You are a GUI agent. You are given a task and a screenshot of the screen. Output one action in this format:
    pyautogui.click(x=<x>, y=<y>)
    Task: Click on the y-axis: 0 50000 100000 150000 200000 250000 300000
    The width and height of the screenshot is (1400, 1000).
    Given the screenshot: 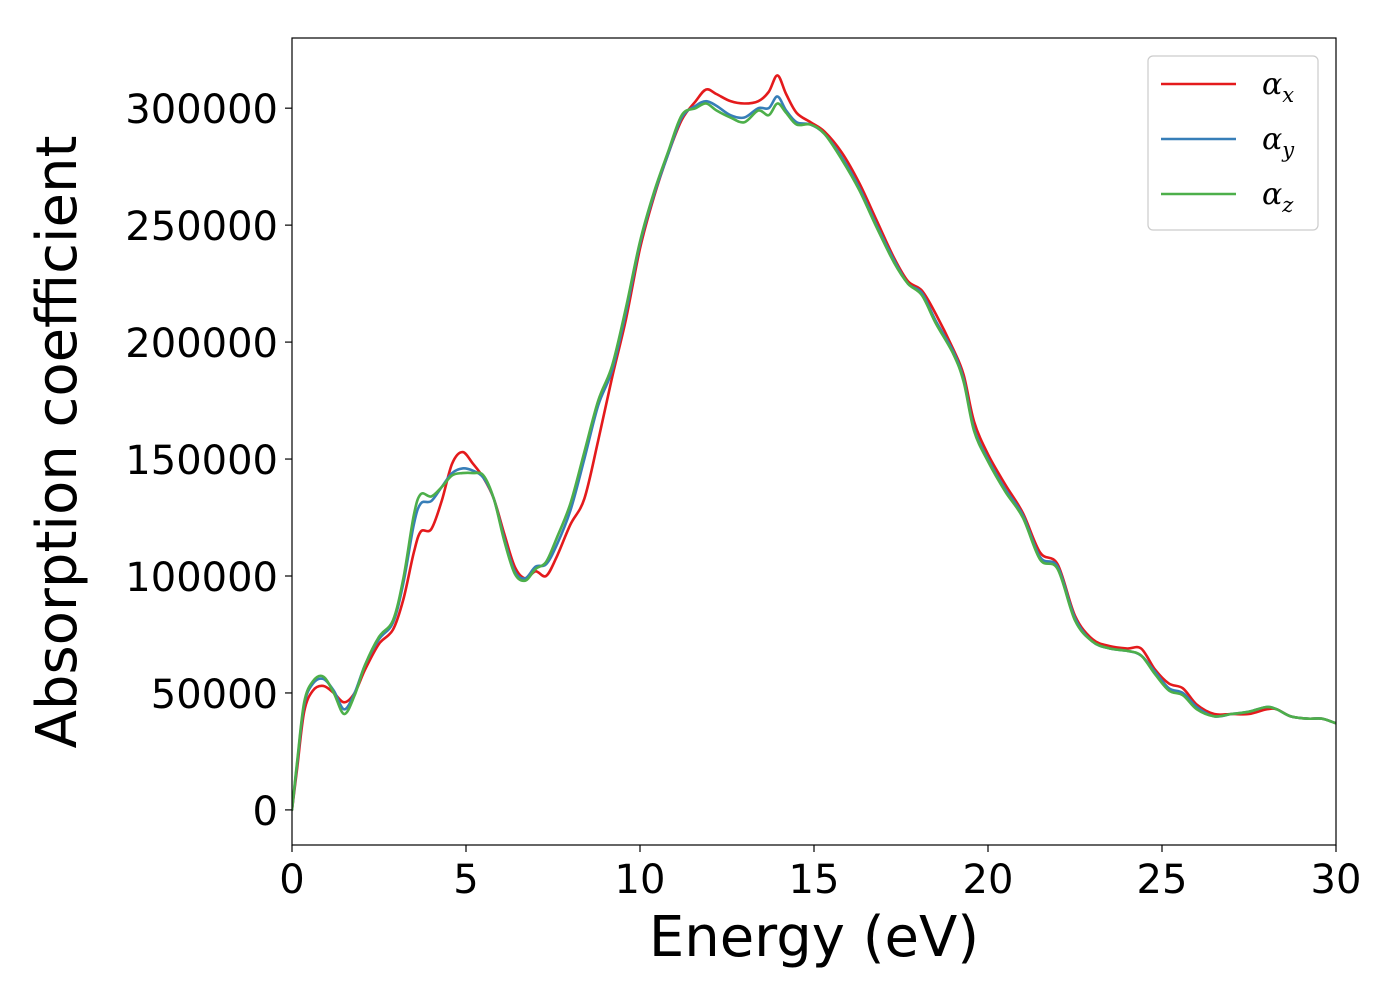 What is the action you would take?
    pyautogui.click(x=208, y=461)
    